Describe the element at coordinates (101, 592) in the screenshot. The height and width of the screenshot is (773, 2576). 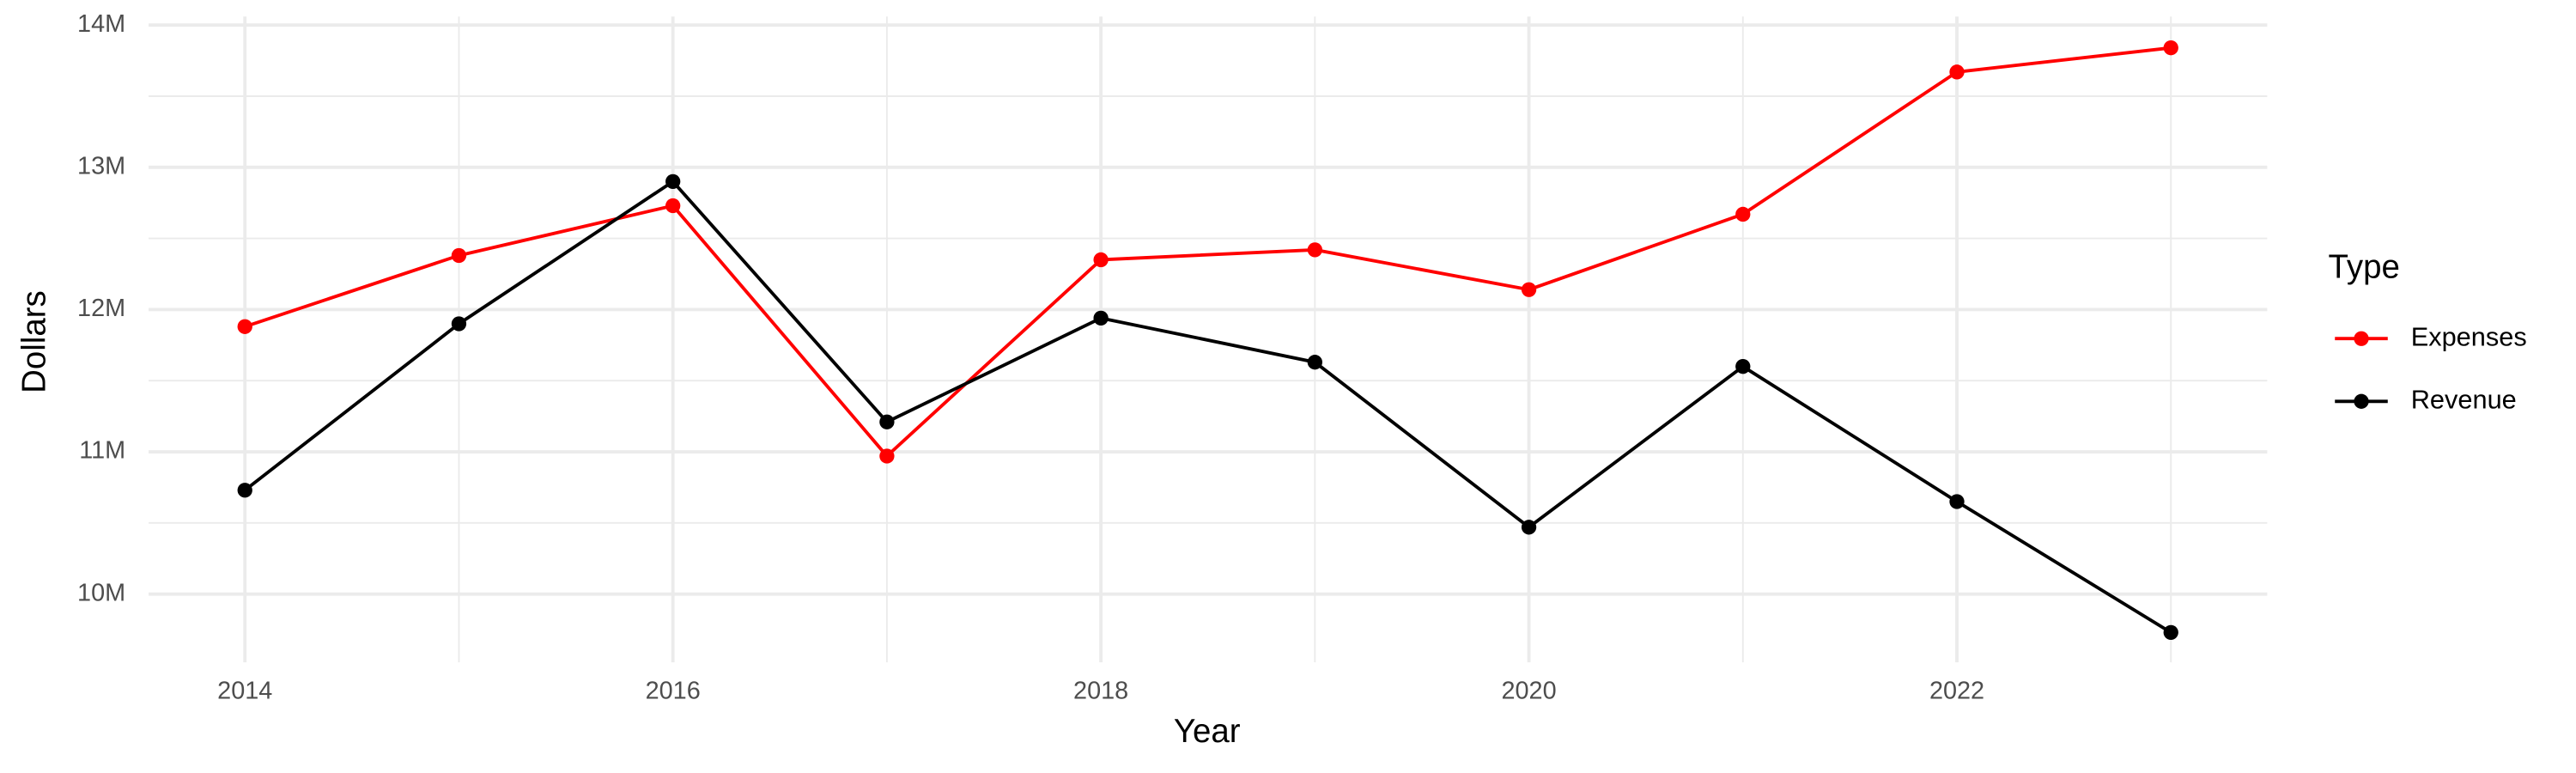
I see `y-tick-label: 10M` at that location.